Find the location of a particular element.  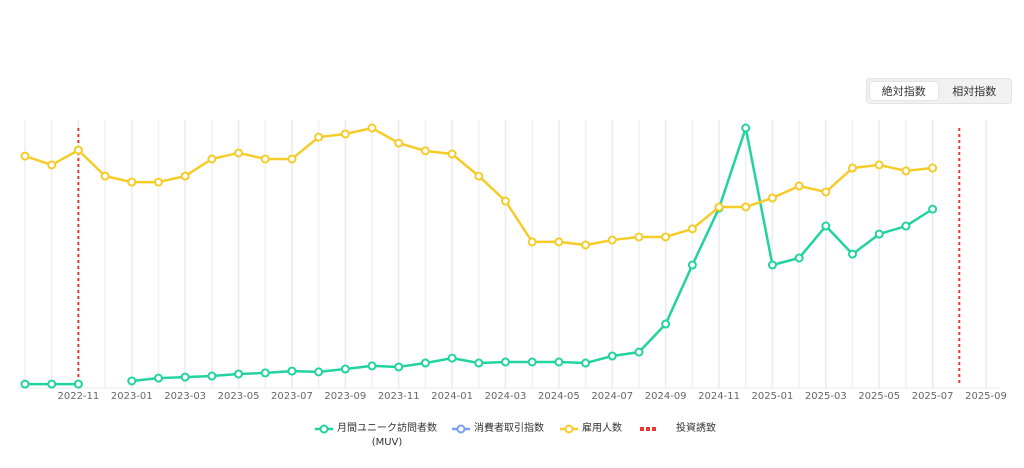

x-tick-label: 2024-03 is located at coordinates (506, 396).